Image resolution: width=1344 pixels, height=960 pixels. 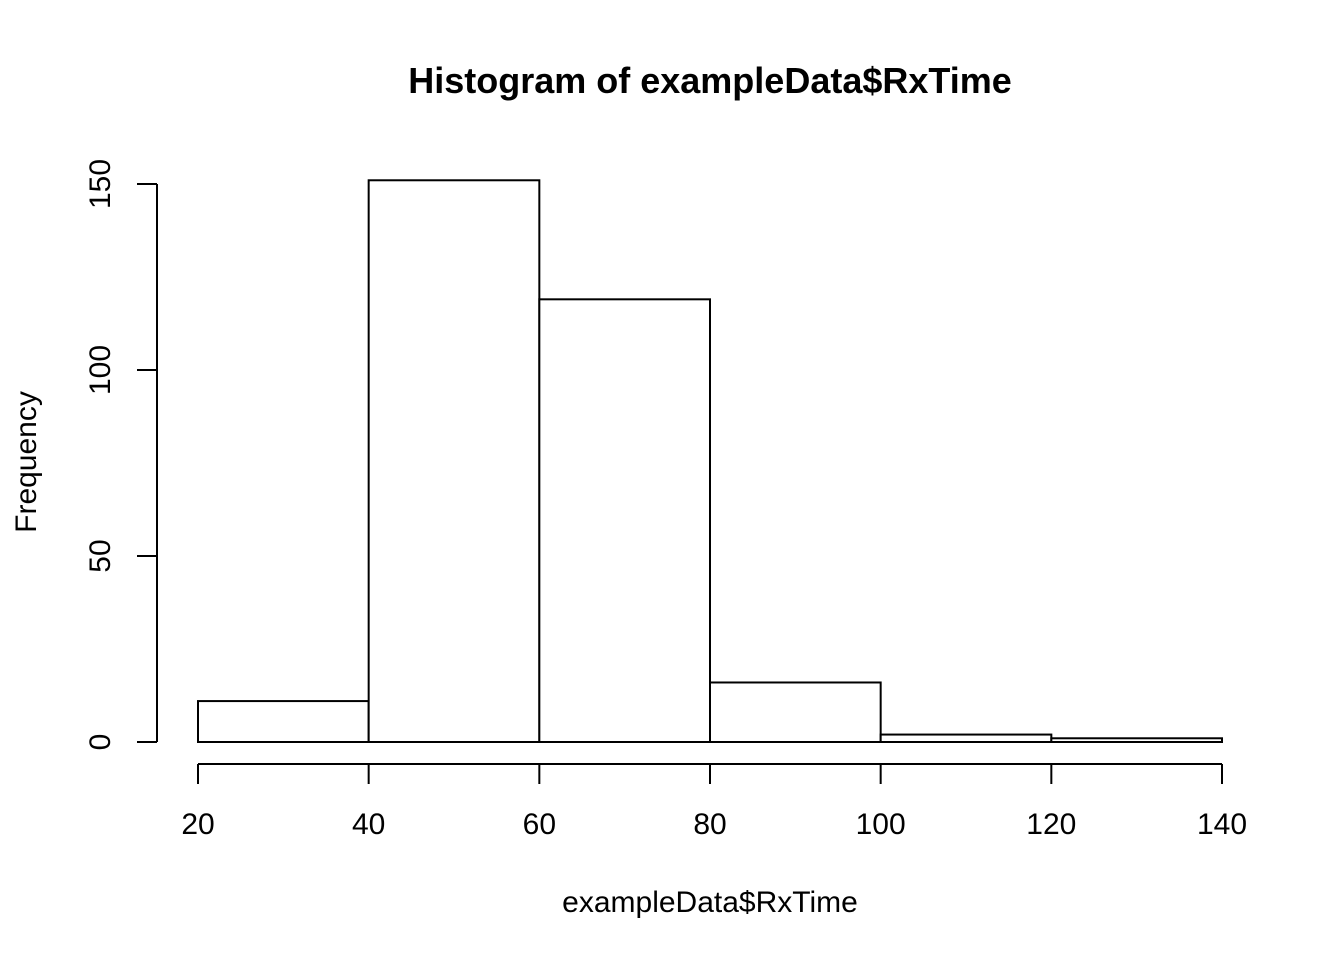 What do you see at coordinates (1051, 824) in the screenshot?
I see `x-tick-label-120: 120` at bounding box center [1051, 824].